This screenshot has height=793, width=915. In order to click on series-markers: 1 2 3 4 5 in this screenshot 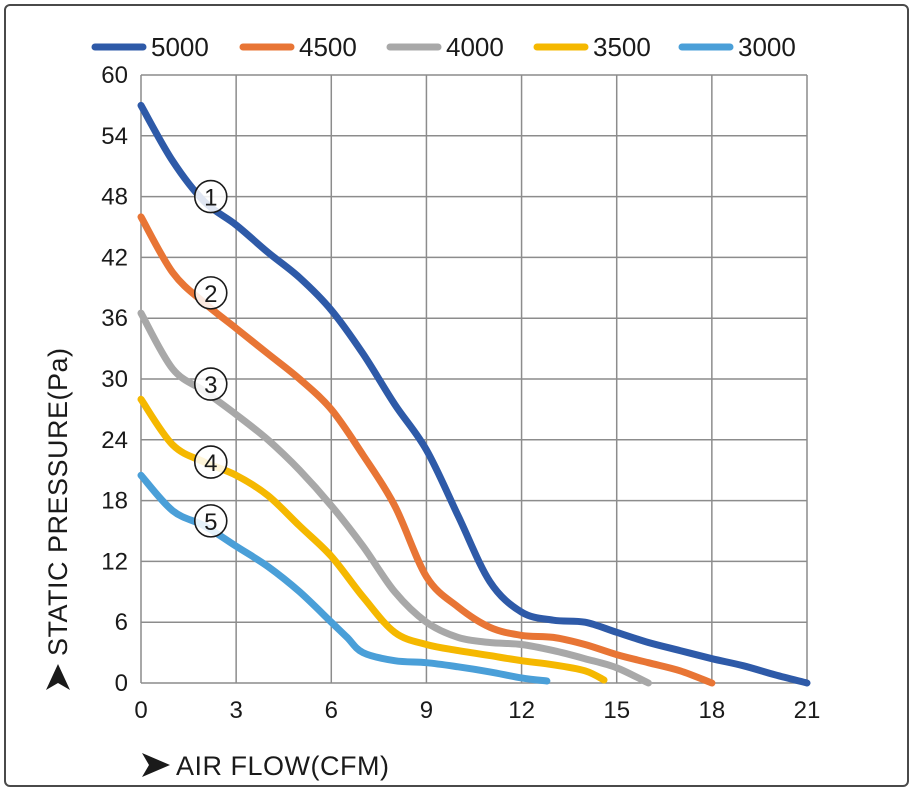, I will do `click(210, 358)`.